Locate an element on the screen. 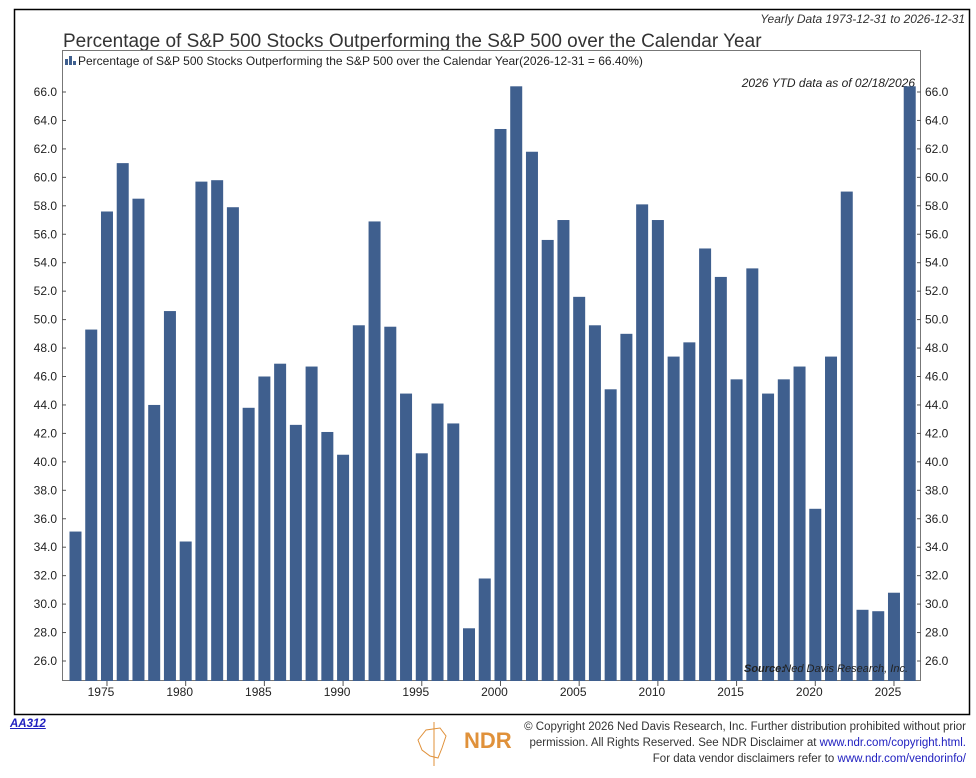 The height and width of the screenshot is (778, 976). bar-1986 is located at coordinates (280, 522).